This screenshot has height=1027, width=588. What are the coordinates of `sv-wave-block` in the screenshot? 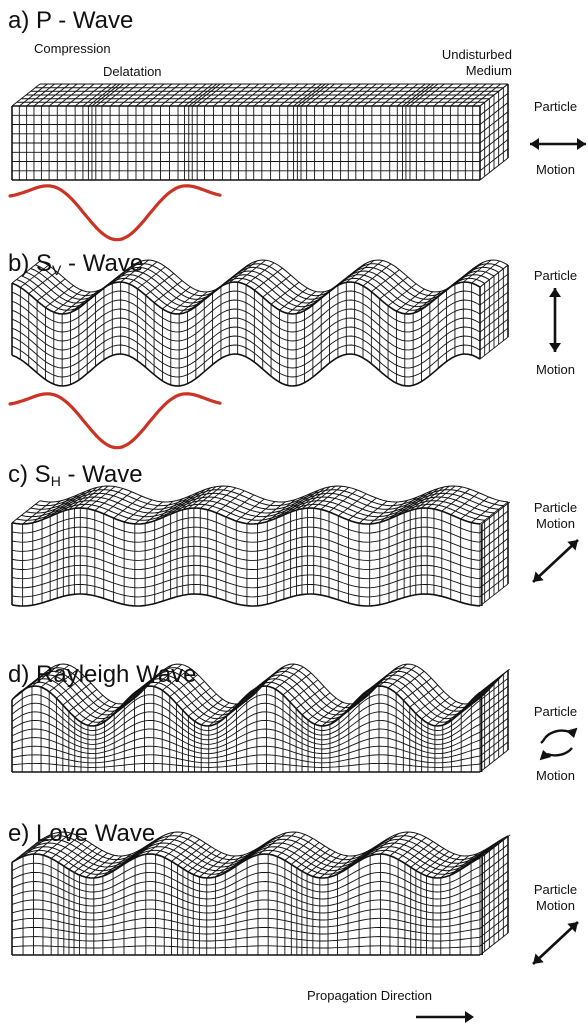 It's located at (260, 323).